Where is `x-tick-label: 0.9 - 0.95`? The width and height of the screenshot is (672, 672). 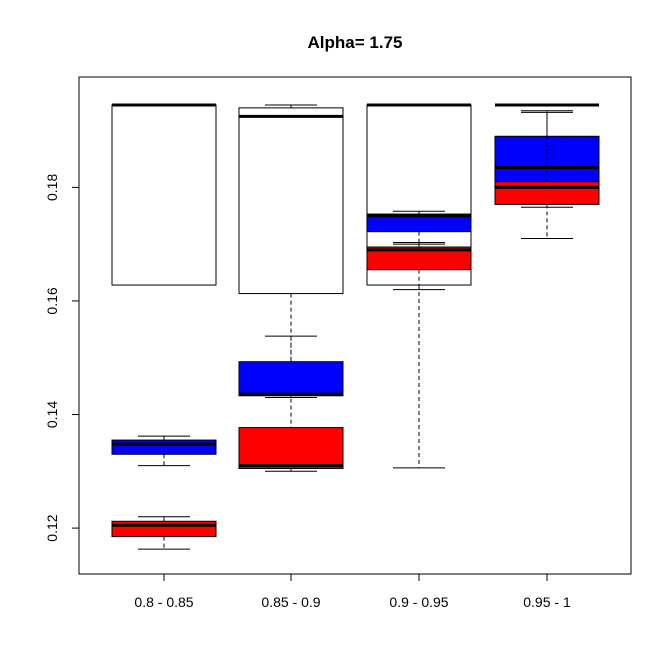 x-tick-label: 0.9 - 0.95 is located at coordinates (418, 602).